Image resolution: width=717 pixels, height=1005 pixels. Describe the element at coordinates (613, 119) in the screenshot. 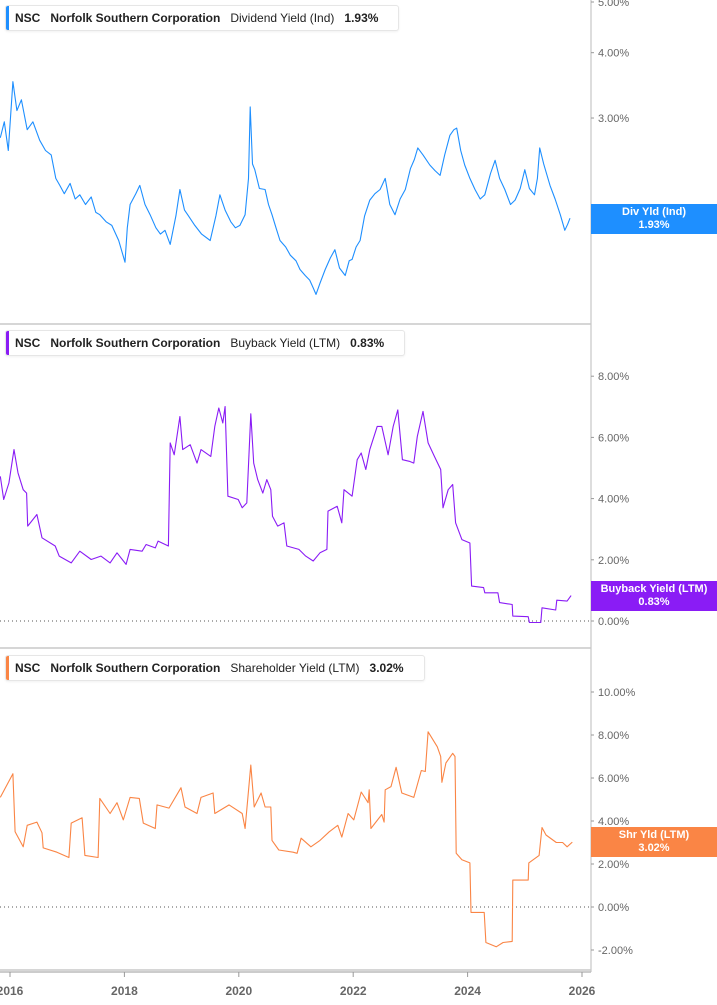

I see `y-tick-label: 3.00%` at that location.